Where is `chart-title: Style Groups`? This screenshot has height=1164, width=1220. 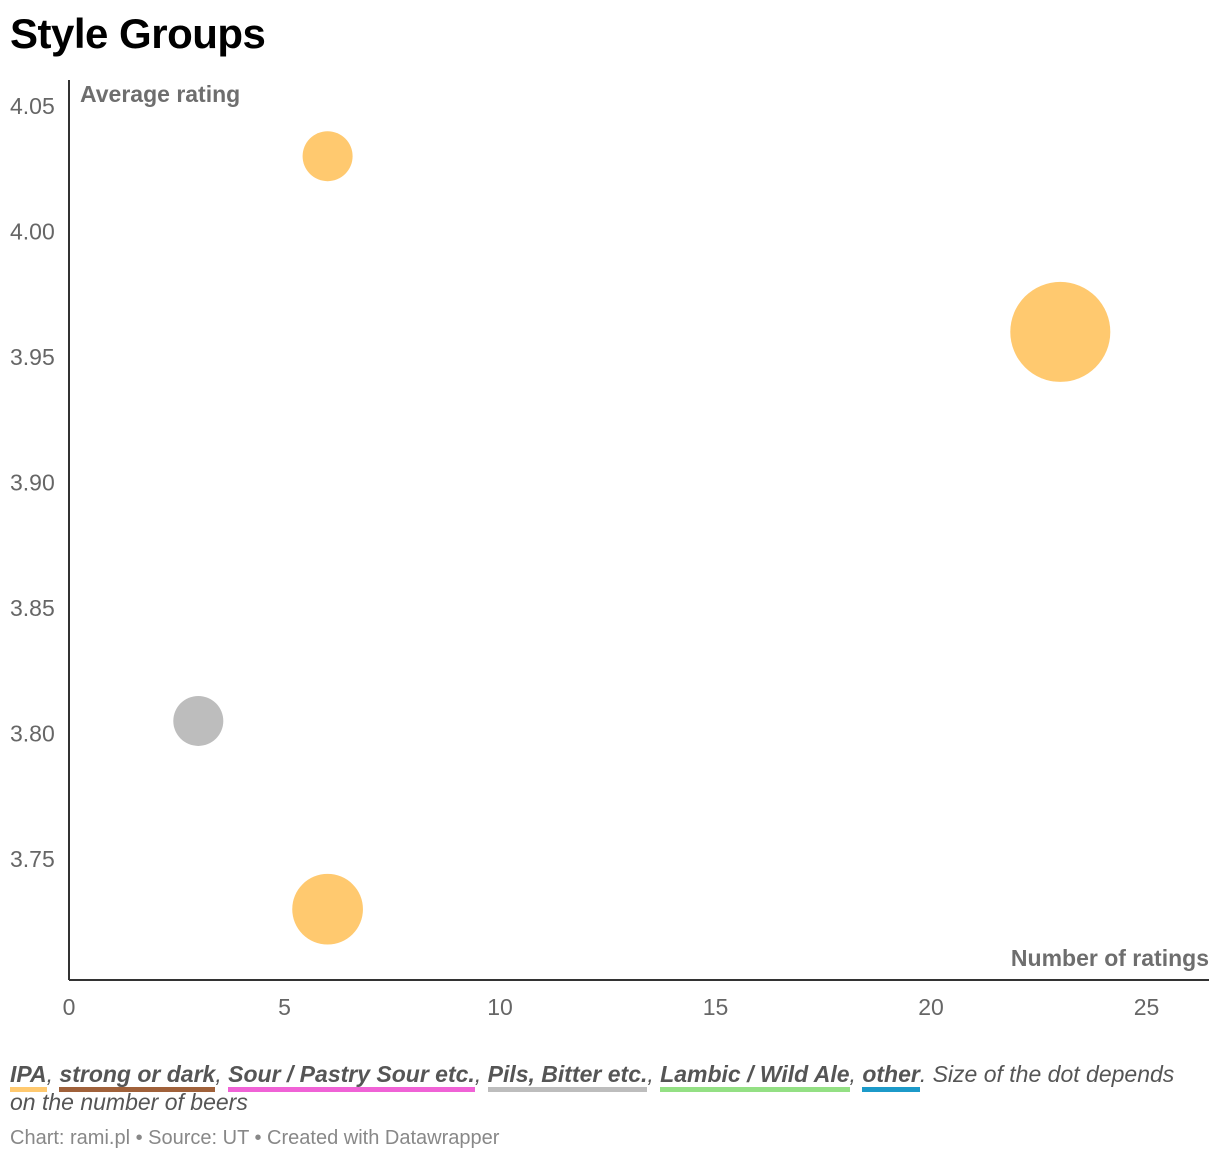 chart-title: Style Groups is located at coordinates (138, 33).